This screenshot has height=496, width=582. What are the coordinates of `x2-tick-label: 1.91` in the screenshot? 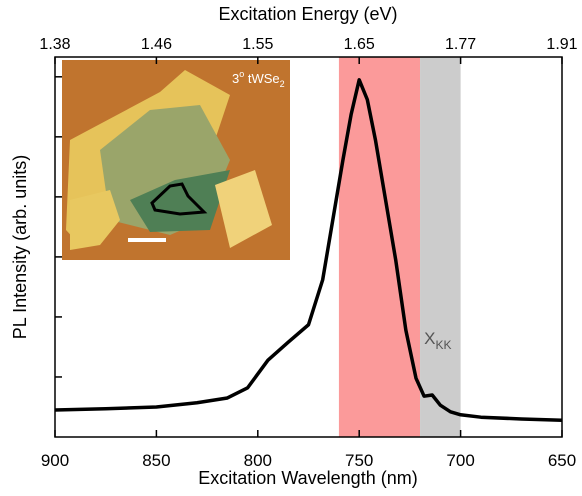 It's located at (561, 44).